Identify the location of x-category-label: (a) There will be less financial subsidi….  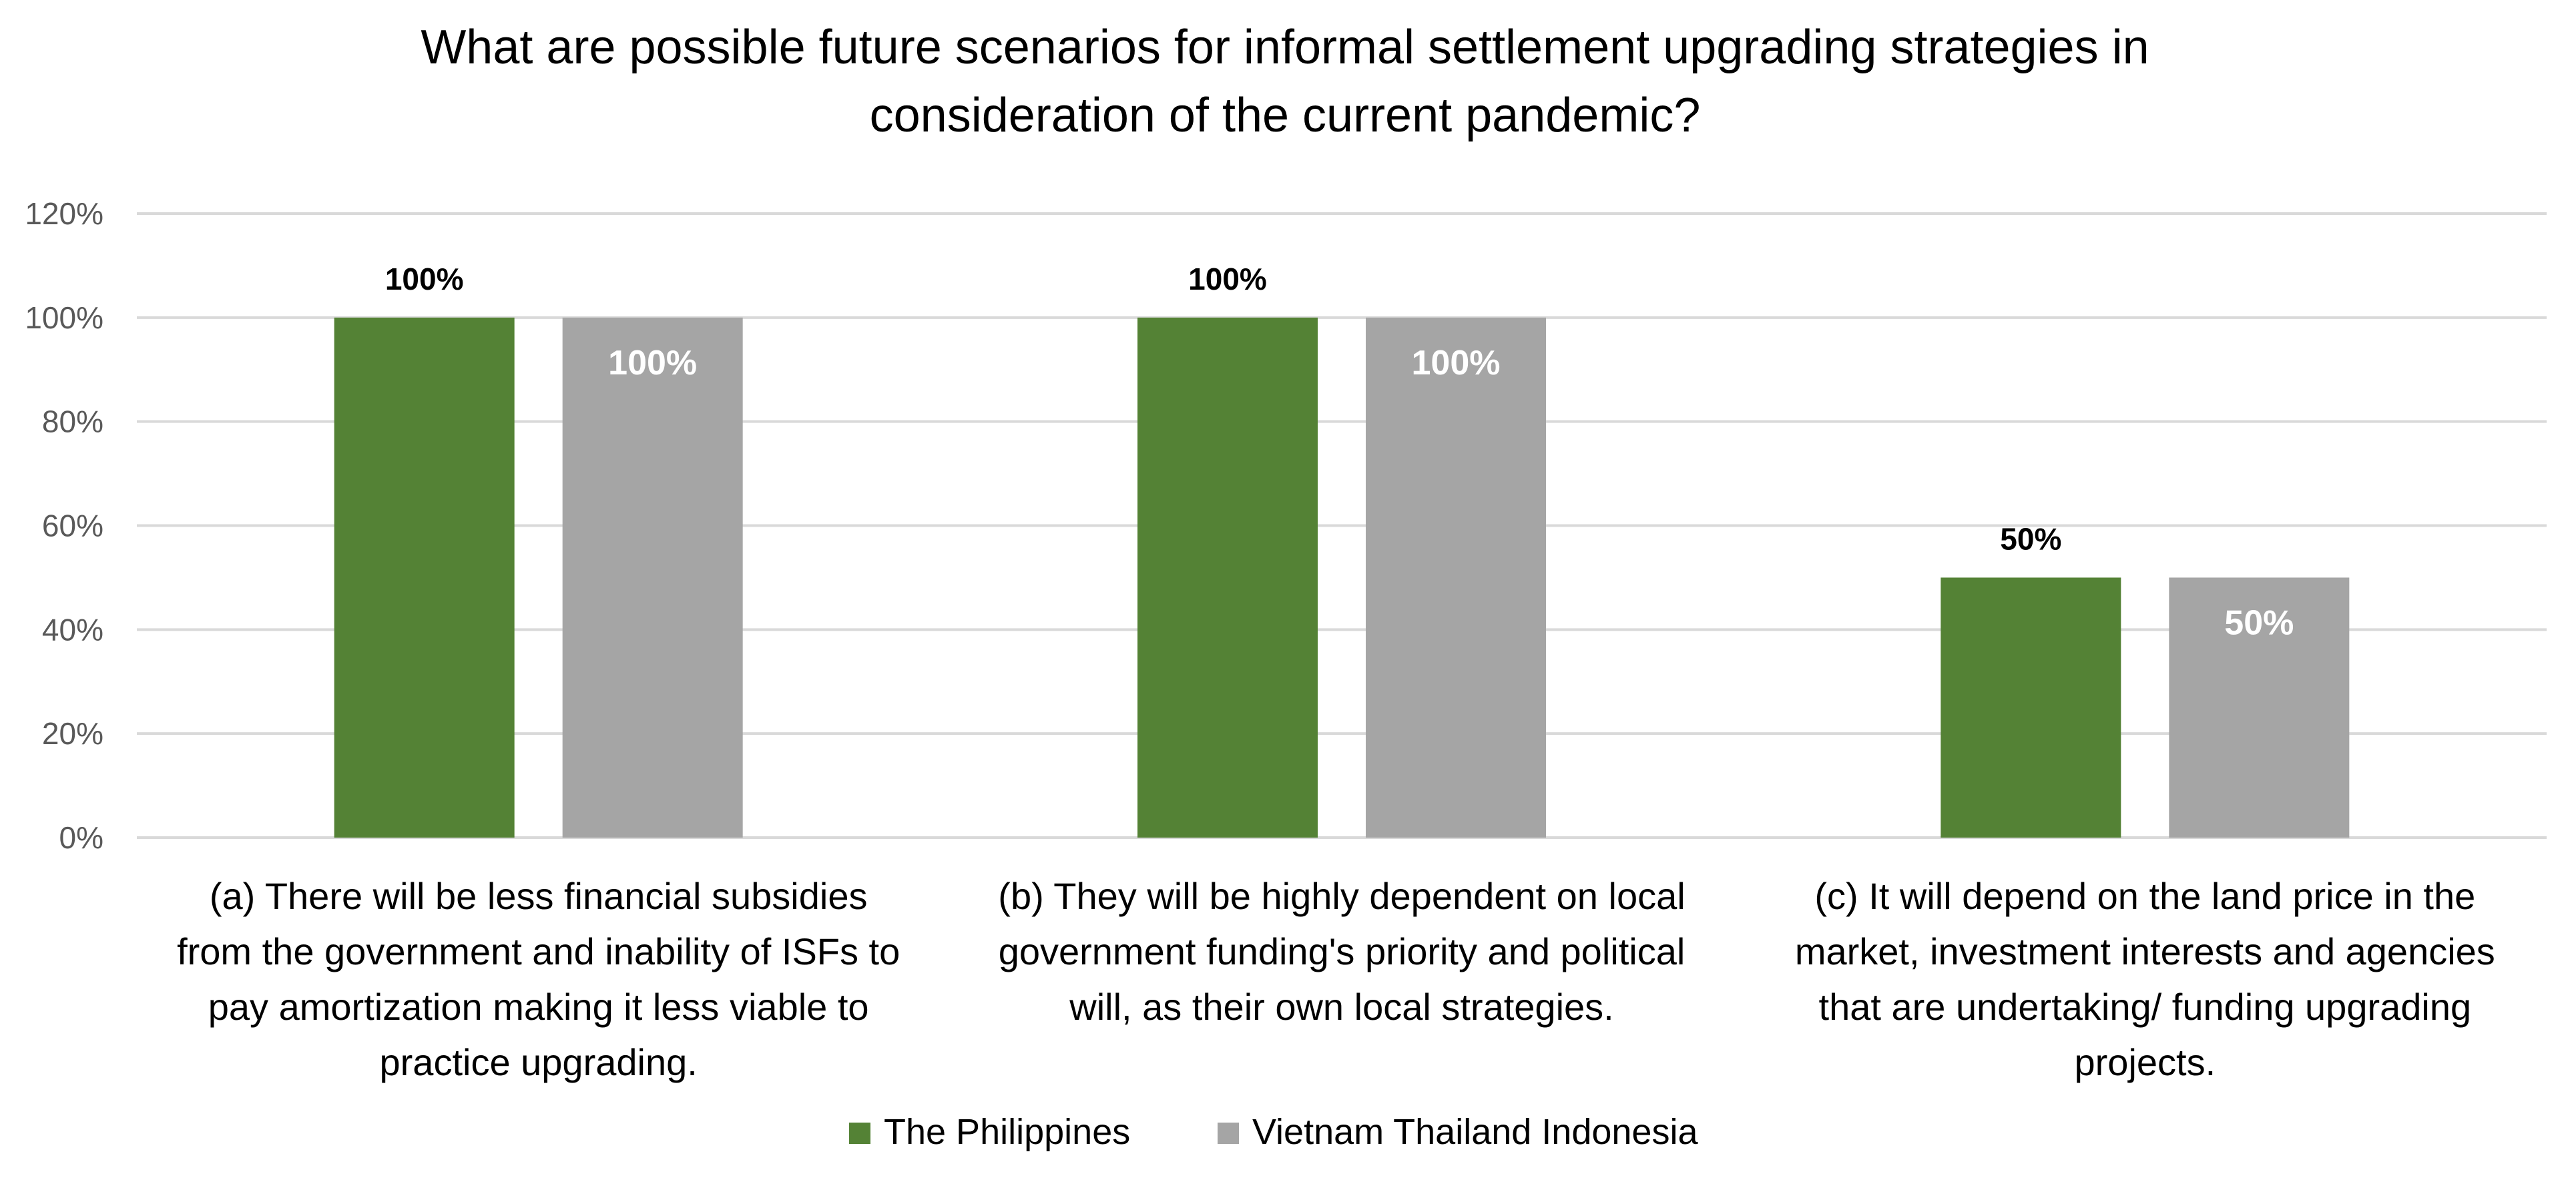
(539, 896).